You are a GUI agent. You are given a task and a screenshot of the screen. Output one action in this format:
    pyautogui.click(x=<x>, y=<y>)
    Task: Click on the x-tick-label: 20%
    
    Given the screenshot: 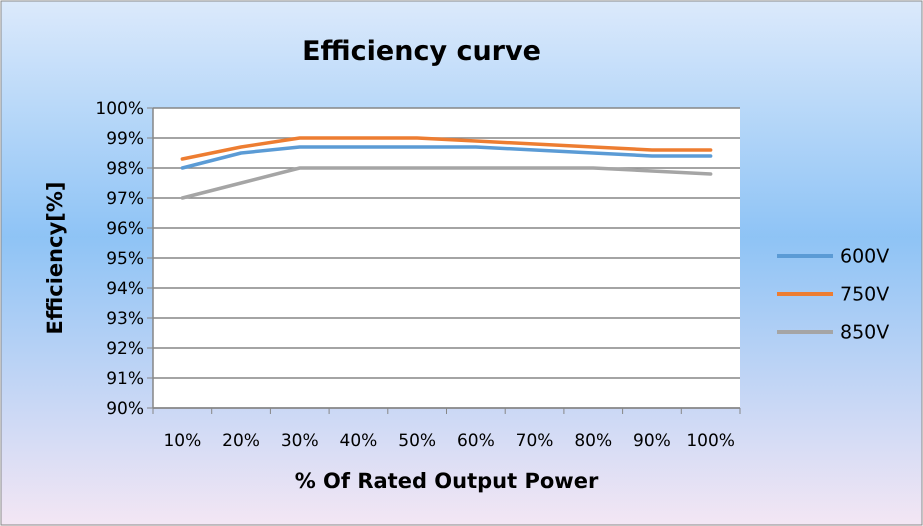 What is the action you would take?
    pyautogui.click(x=241, y=441)
    